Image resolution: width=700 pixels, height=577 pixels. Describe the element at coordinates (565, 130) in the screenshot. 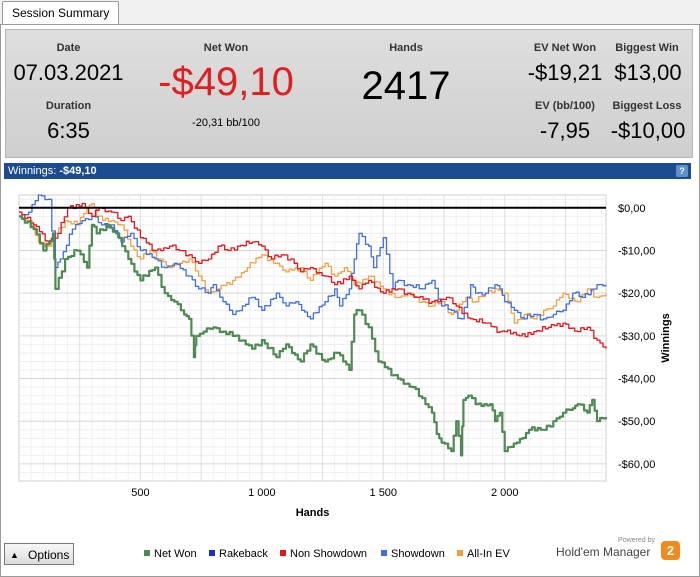

I see `ev-bb100-value: -7,95` at that location.